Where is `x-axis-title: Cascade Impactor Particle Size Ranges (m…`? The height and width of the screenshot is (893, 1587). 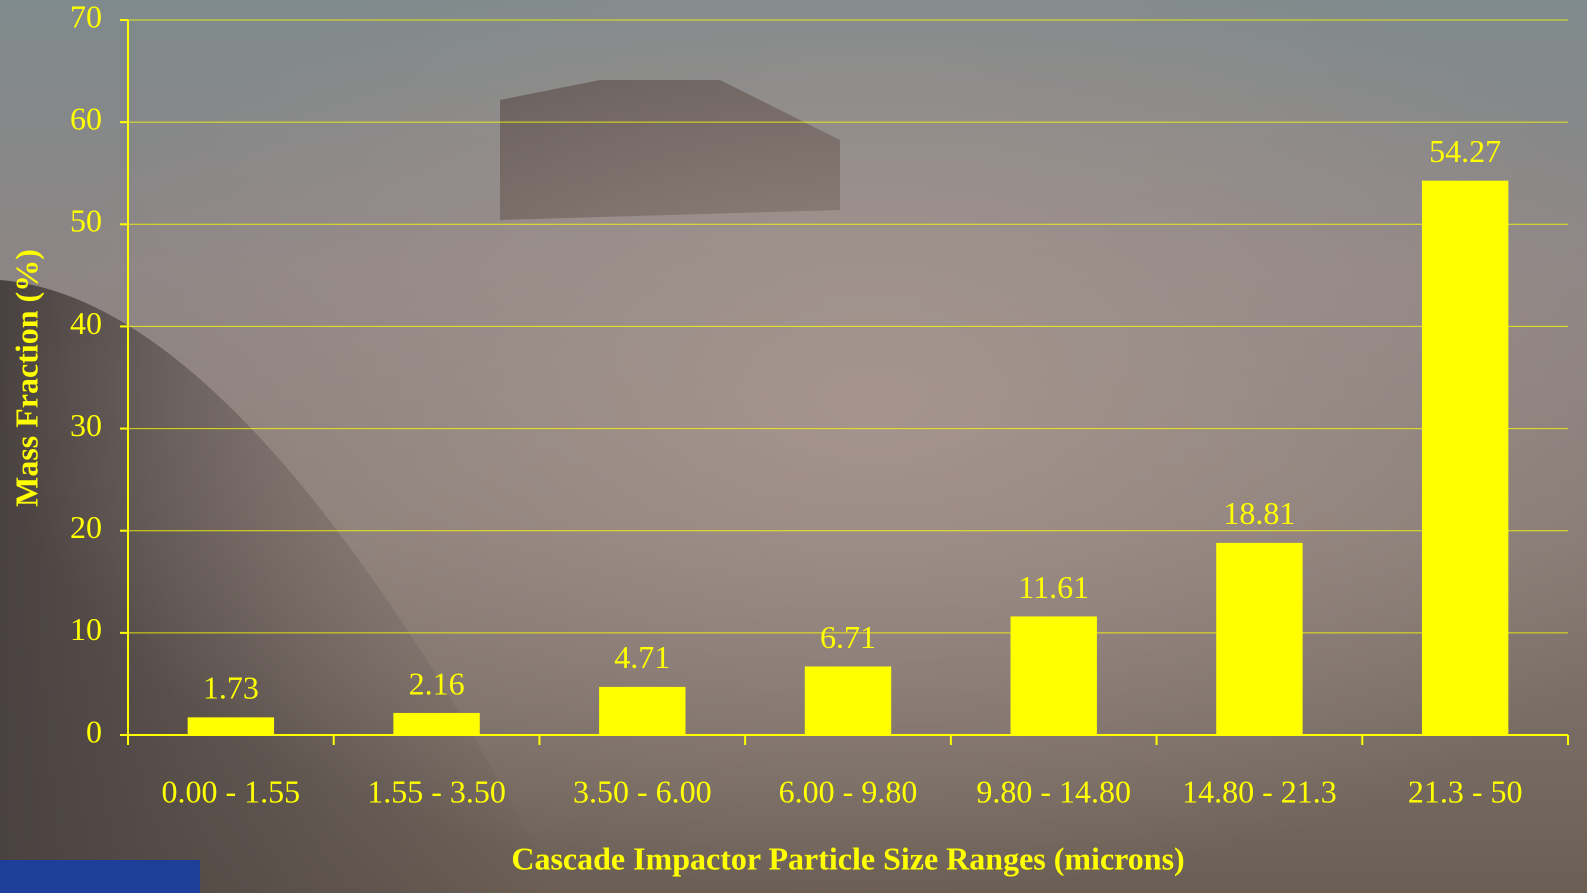
x-axis-title: Cascade Impactor Particle Size Ranges (m… is located at coordinates (847, 858).